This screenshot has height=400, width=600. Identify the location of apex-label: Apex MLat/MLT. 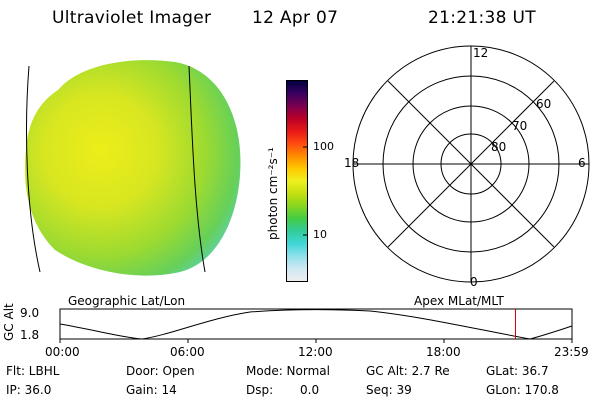
(459, 301).